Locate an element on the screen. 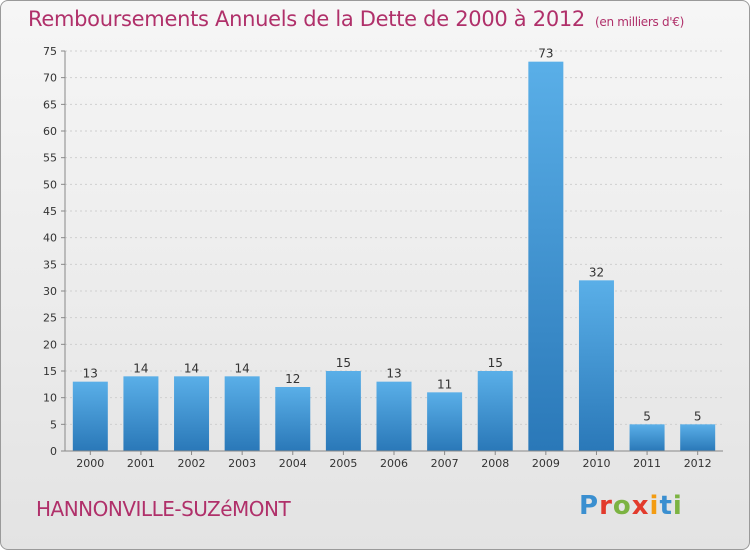 Image resolution: width=750 pixels, height=550 pixels. y-tick-label: 40 is located at coordinates (50, 238).